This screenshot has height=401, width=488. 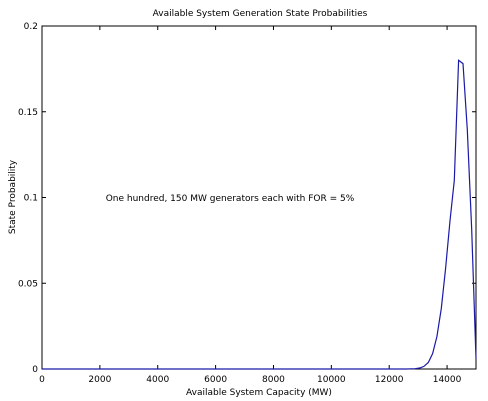 I want to click on x-tick-label: 12000, so click(x=389, y=380).